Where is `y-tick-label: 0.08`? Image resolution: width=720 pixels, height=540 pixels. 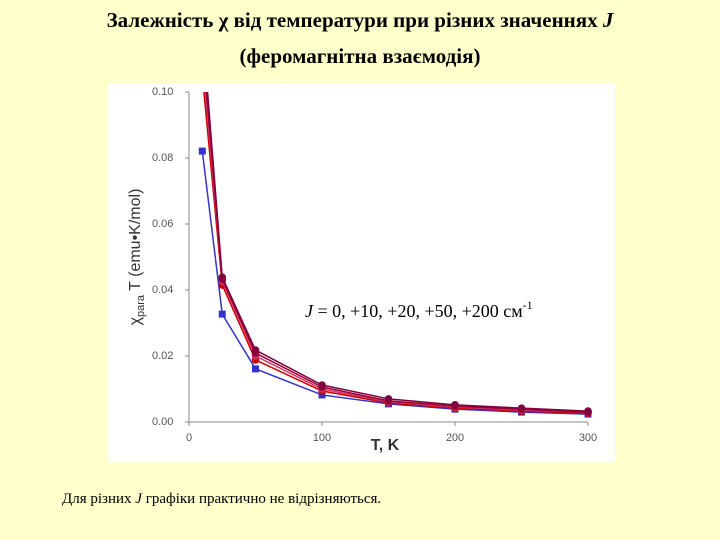 y-tick-label: 0.08 is located at coordinates (162, 158).